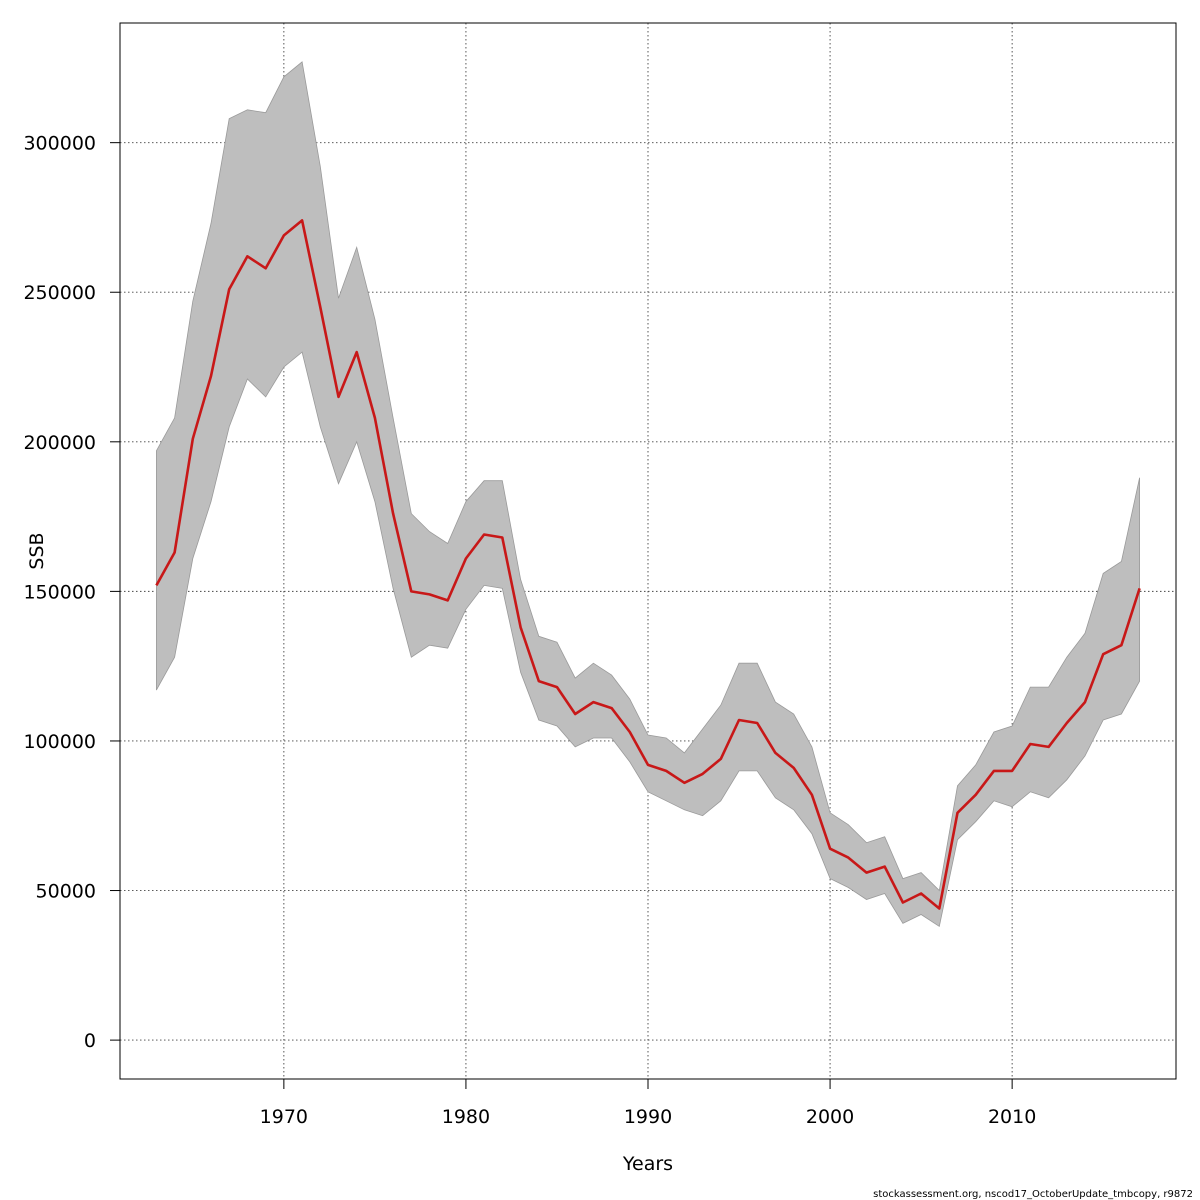 Image resolution: width=1200 pixels, height=1200 pixels. What do you see at coordinates (466, 1117) in the screenshot?
I see `x-tick-label: 1980` at bounding box center [466, 1117].